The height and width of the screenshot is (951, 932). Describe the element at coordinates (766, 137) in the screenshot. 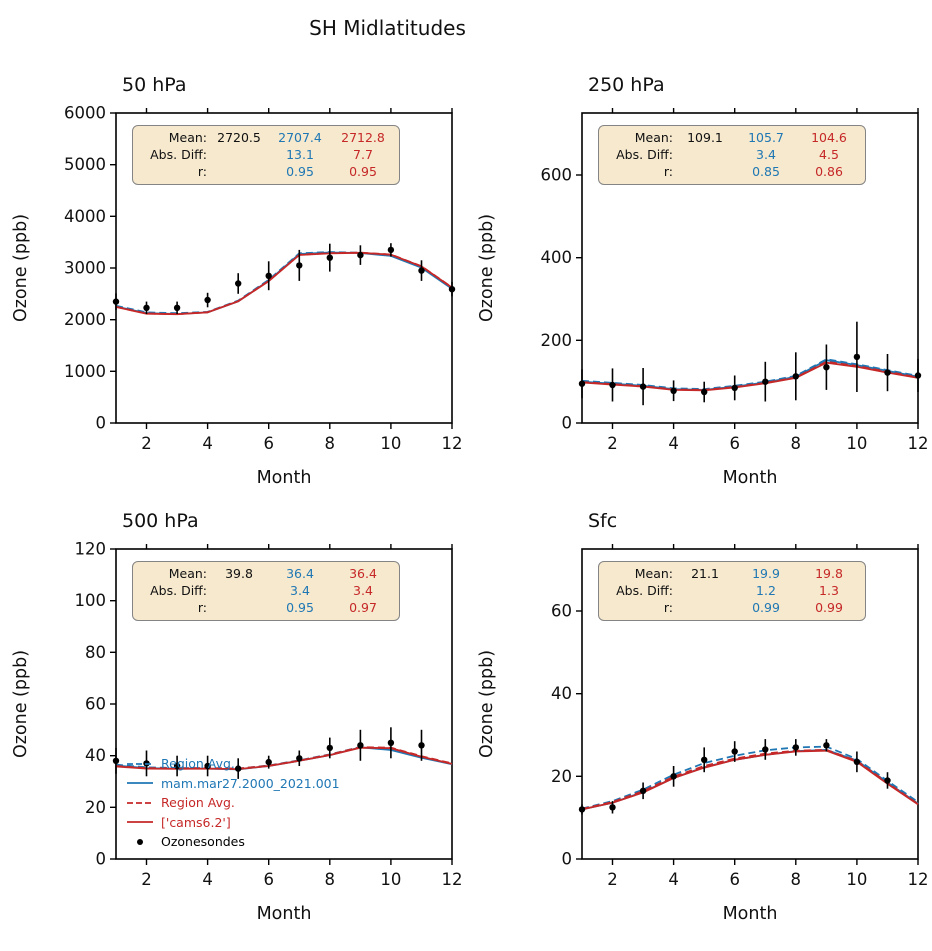

I see `stats-model1-value: 105.7` at that location.